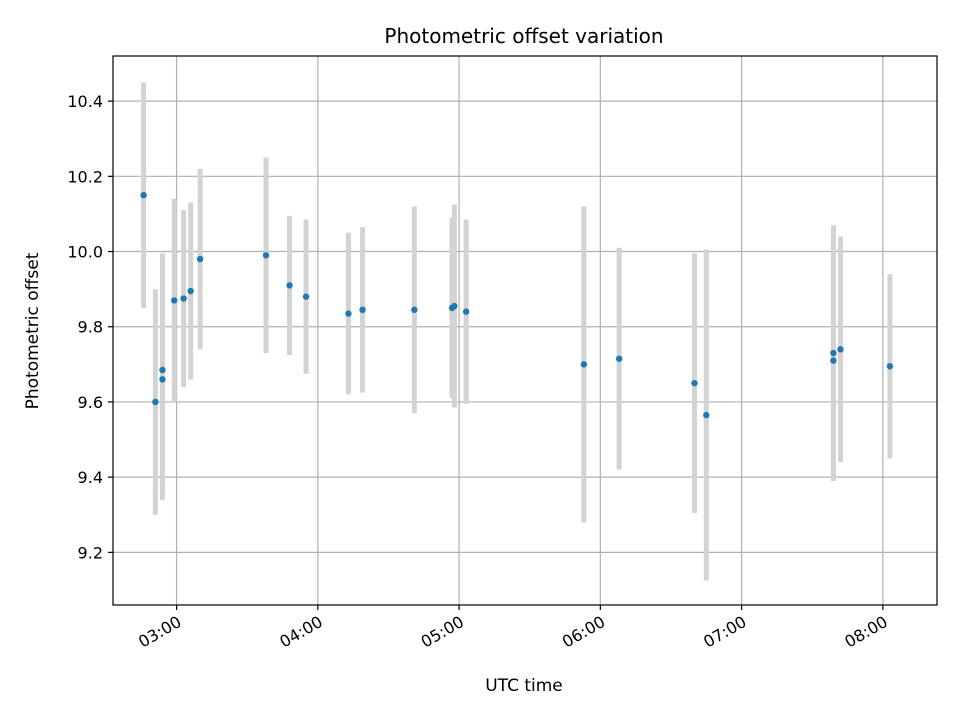  Describe the element at coordinates (523, 36) in the screenshot. I see `chart-title: Photometric offset variation` at that location.